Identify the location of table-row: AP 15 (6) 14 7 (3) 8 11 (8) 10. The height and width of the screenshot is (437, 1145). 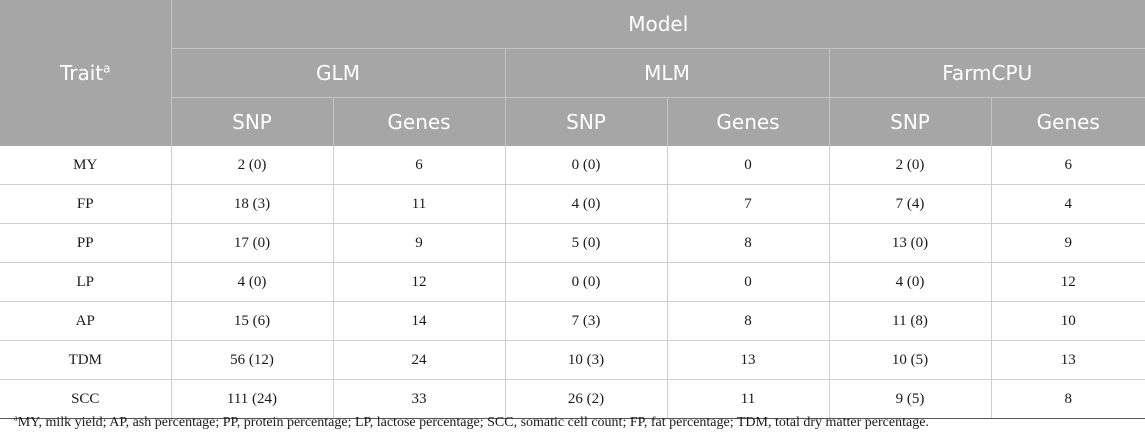
(572, 321).